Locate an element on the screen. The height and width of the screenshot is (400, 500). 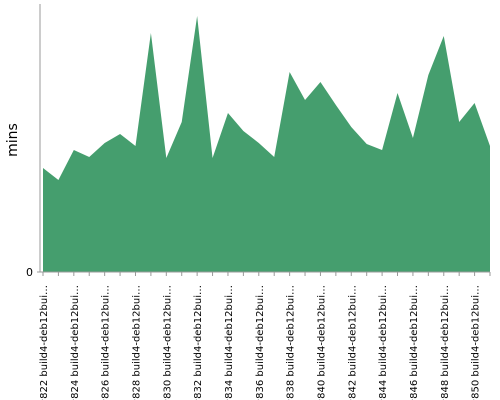
y-axis-label: mins is located at coordinates (13, 140).